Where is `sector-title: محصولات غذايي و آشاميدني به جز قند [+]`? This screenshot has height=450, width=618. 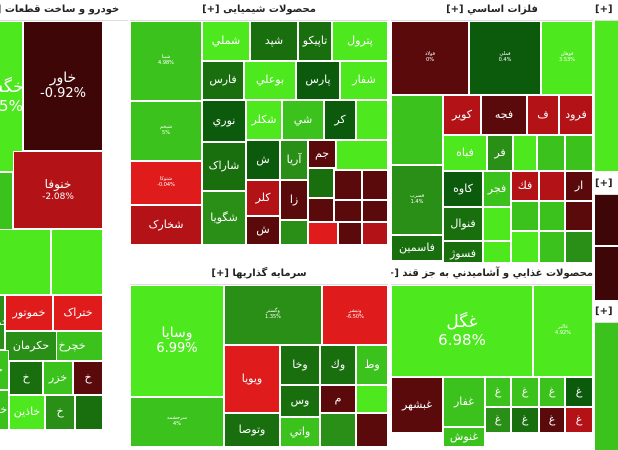
sector-title: محصولات غذايي و آشاميدني به جز قند [+] is located at coordinates (492, 274).